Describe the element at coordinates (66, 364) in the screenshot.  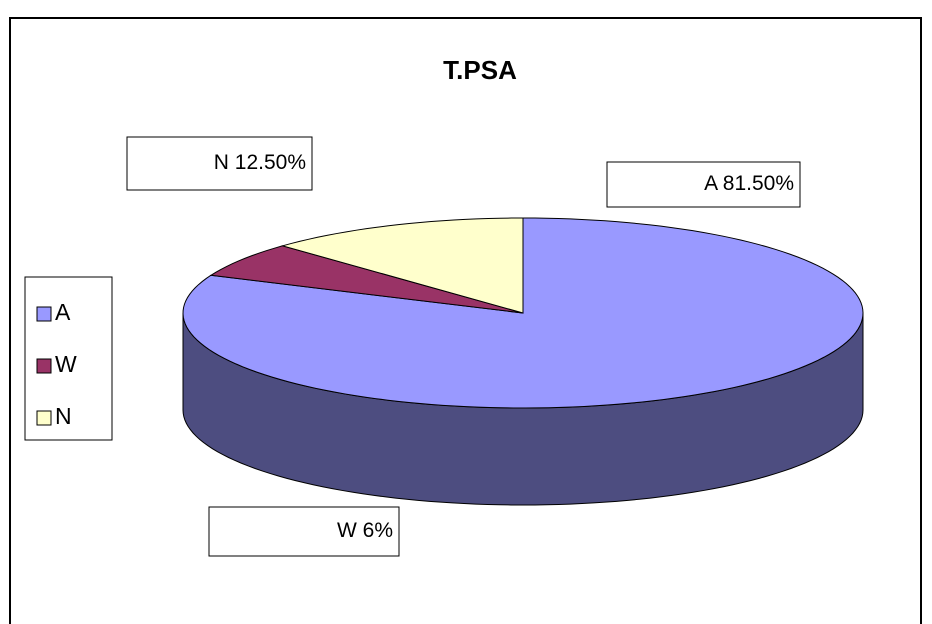
I see `legend-label: W` at that location.